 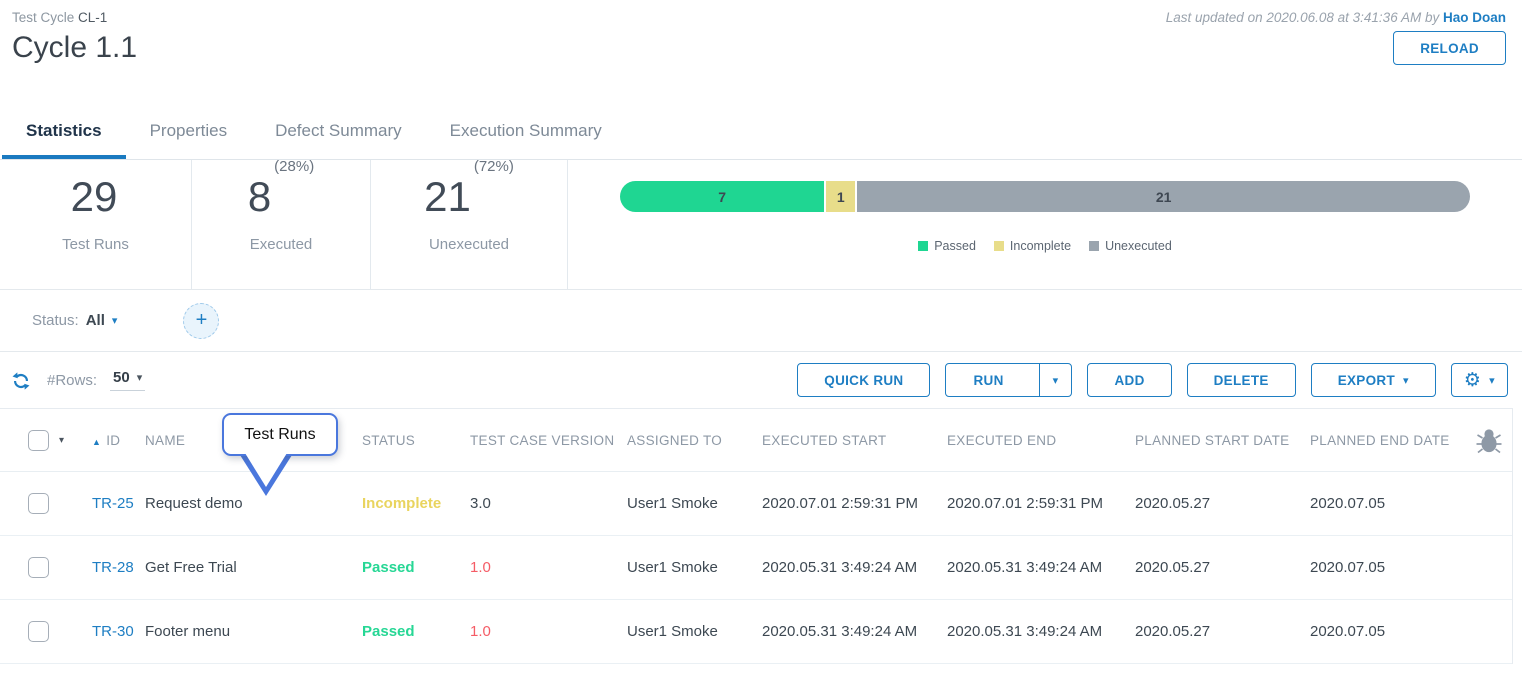 What do you see at coordinates (1474, 17) in the screenshot?
I see `last-updated-user-link: Hao Doan` at bounding box center [1474, 17].